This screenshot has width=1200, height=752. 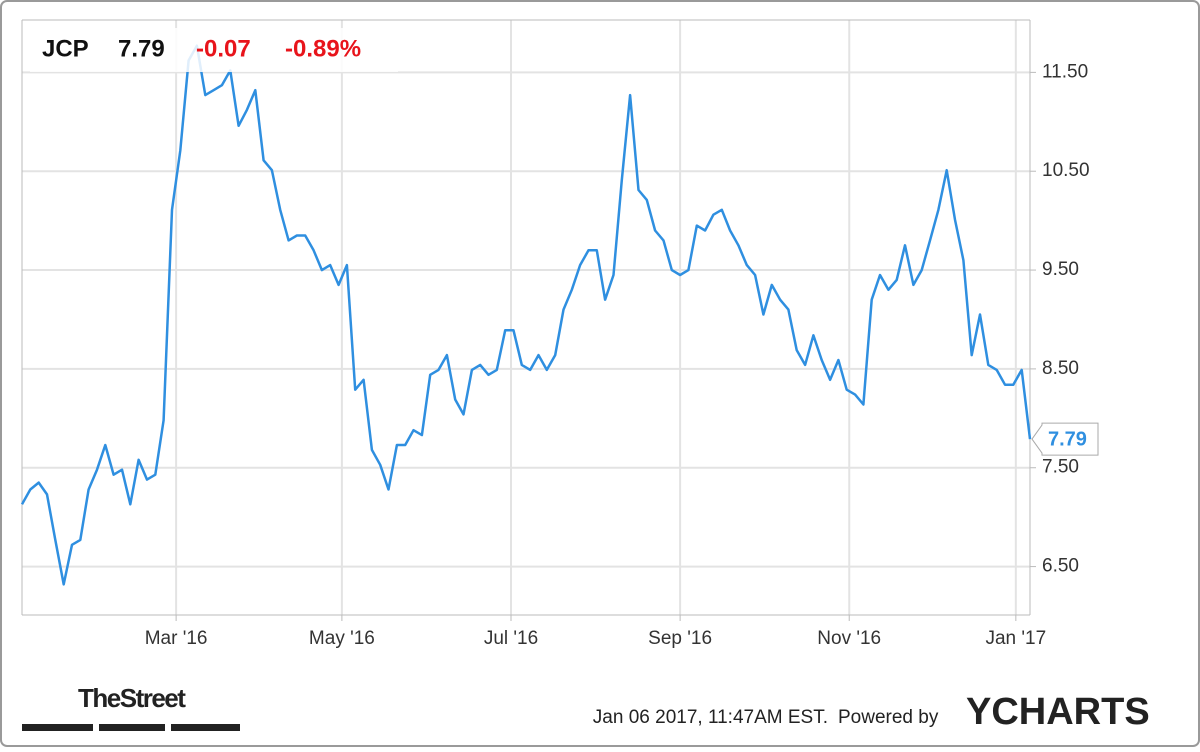 What do you see at coordinates (1060, 467) in the screenshot?
I see `y-tick-label: 7.50` at bounding box center [1060, 467].